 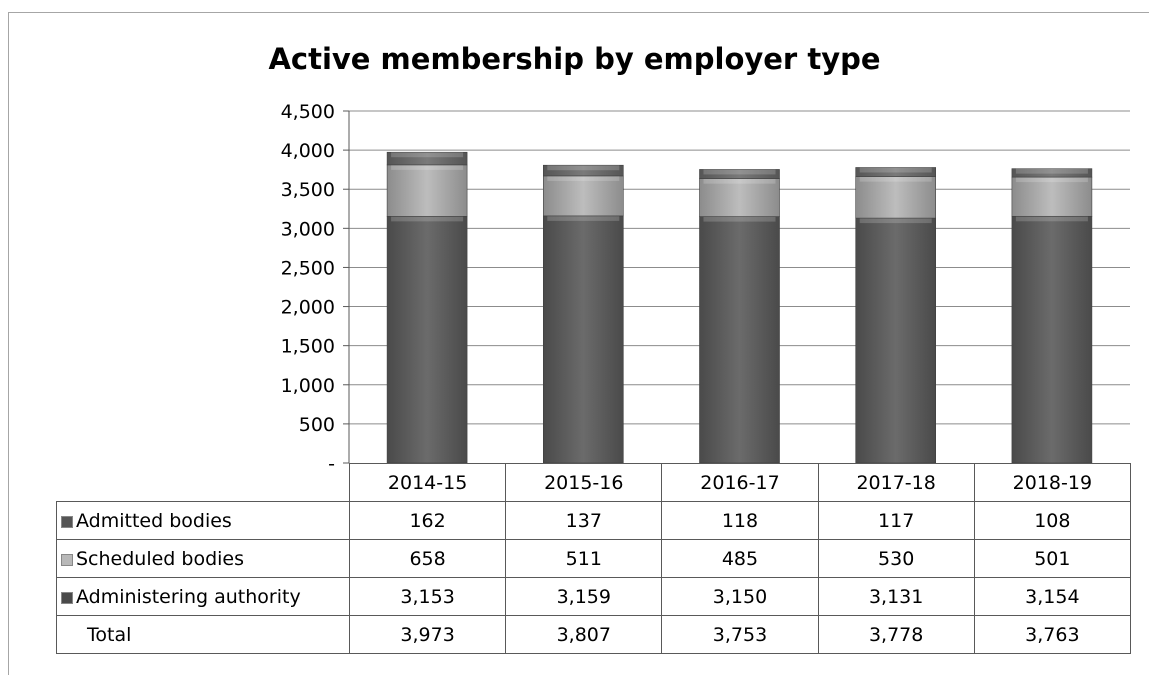 I want to click on table-header-row: 2014-15 2015-16 2016-17 2017-18 2018-19, so click(x=593, y=482).